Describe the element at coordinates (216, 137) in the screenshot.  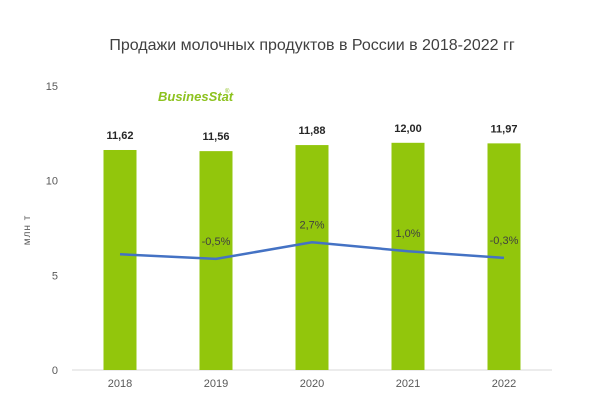
I see `bar-value-label: 11,56` at that location.